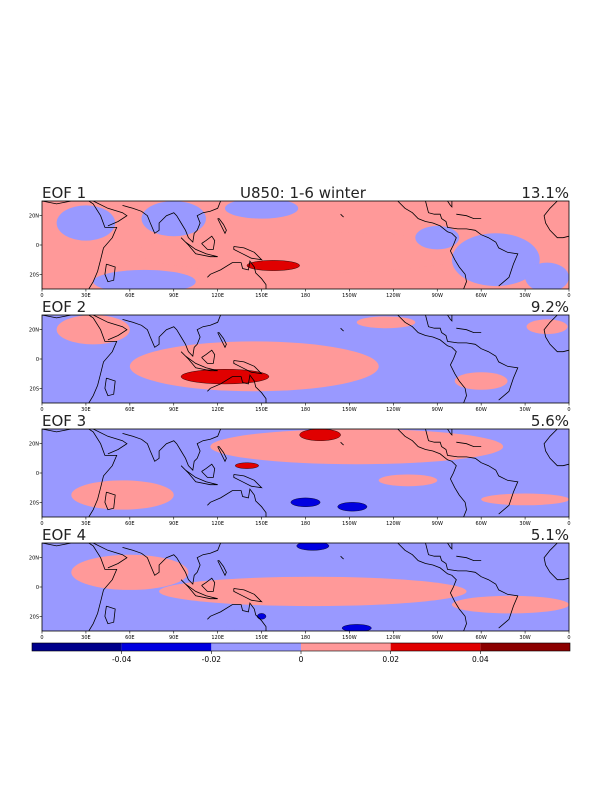 The width and height of the screenshot is (607, 787). Describe the element at coordinates (550, 421) in the screenshot. I see `panel-variance: 5.6%` at that location.